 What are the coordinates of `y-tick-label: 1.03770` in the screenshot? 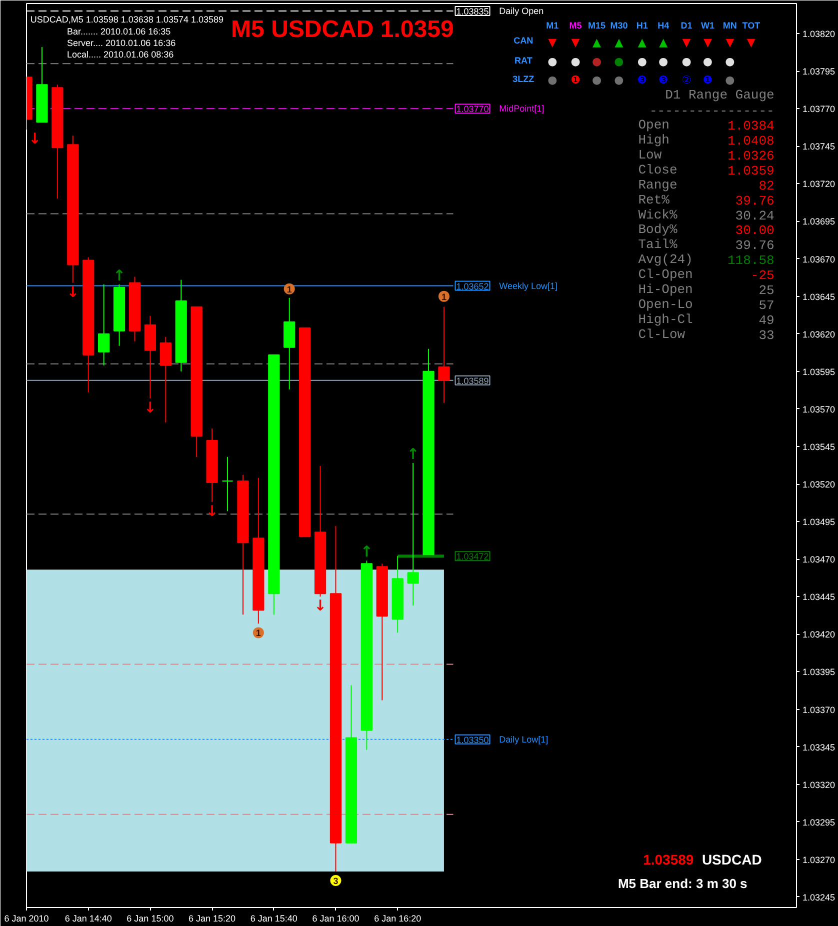 It's located at (819, 109).